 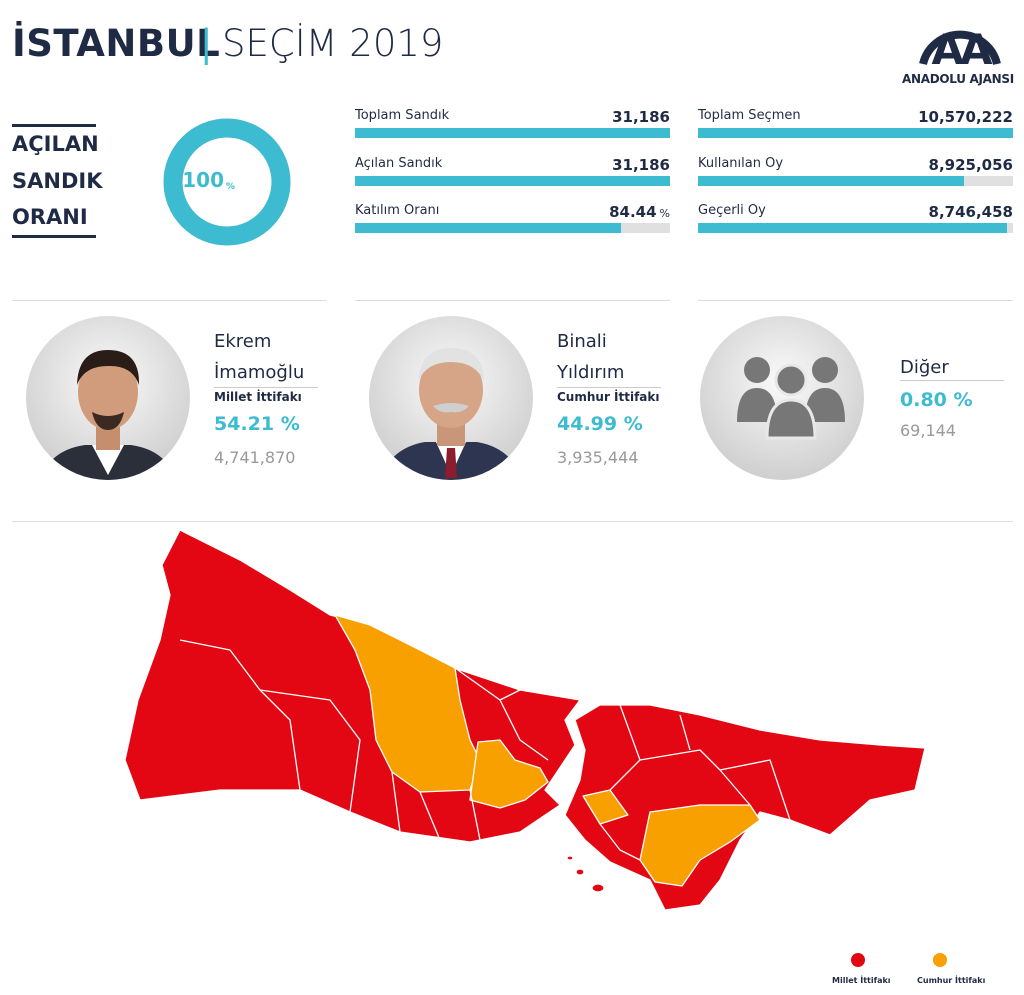 I want to click on opened-label: SANDIK, so click(x=57, y=181).